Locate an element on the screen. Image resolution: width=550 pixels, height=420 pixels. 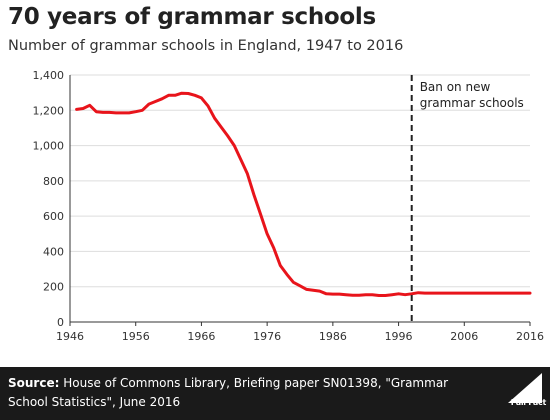
y-tick-label: 1,200 is located at coordinates (49, 110).